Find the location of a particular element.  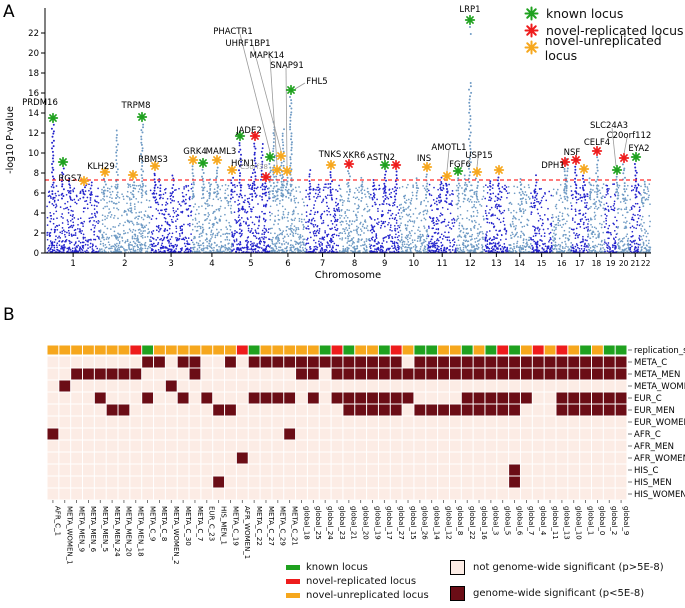

x-tick-label: 15 is located at coordinates (542, 263).